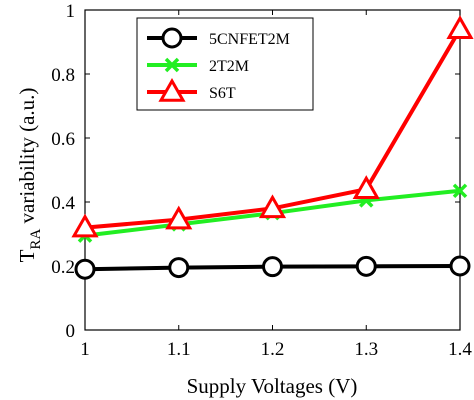 The height and width of the screenshot is (400, 474). Describe the element at coordinates (460, 349) in the screenshot. I see `x-tick-label: 1.4` at that location.